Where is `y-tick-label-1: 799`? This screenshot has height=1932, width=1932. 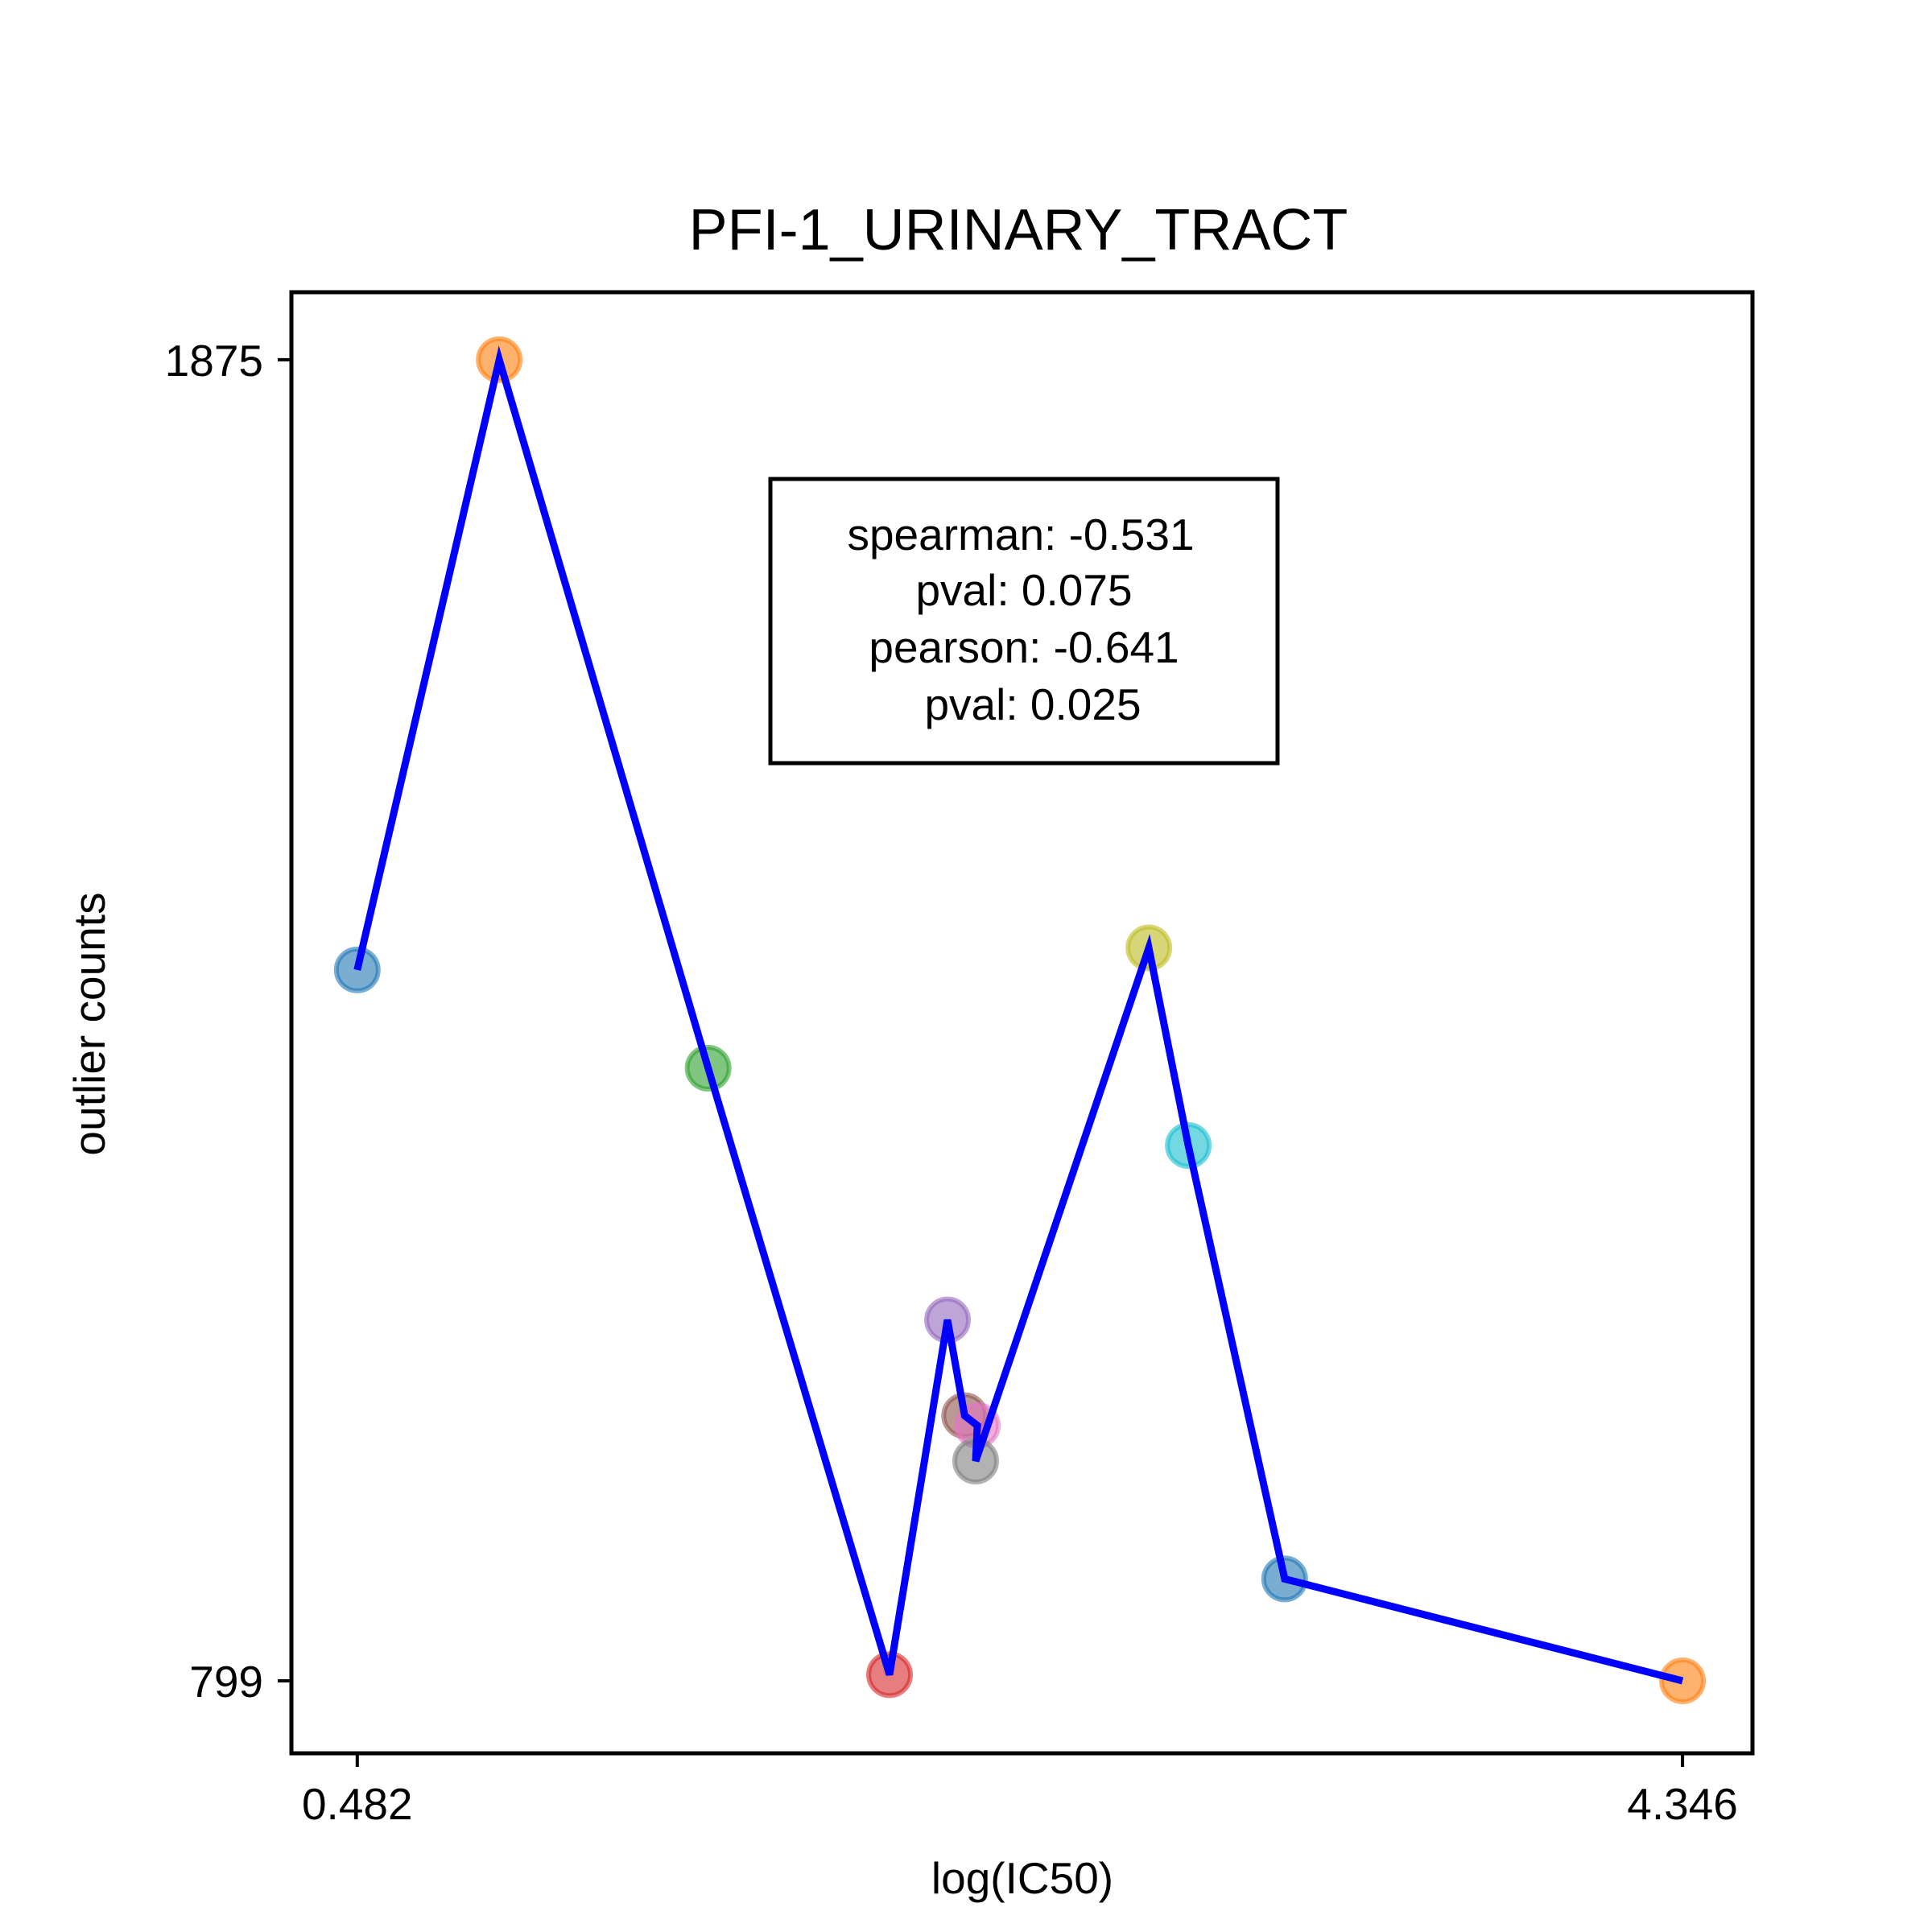
y-tick-label-1: 799 is located at coordinates (226, 1682).